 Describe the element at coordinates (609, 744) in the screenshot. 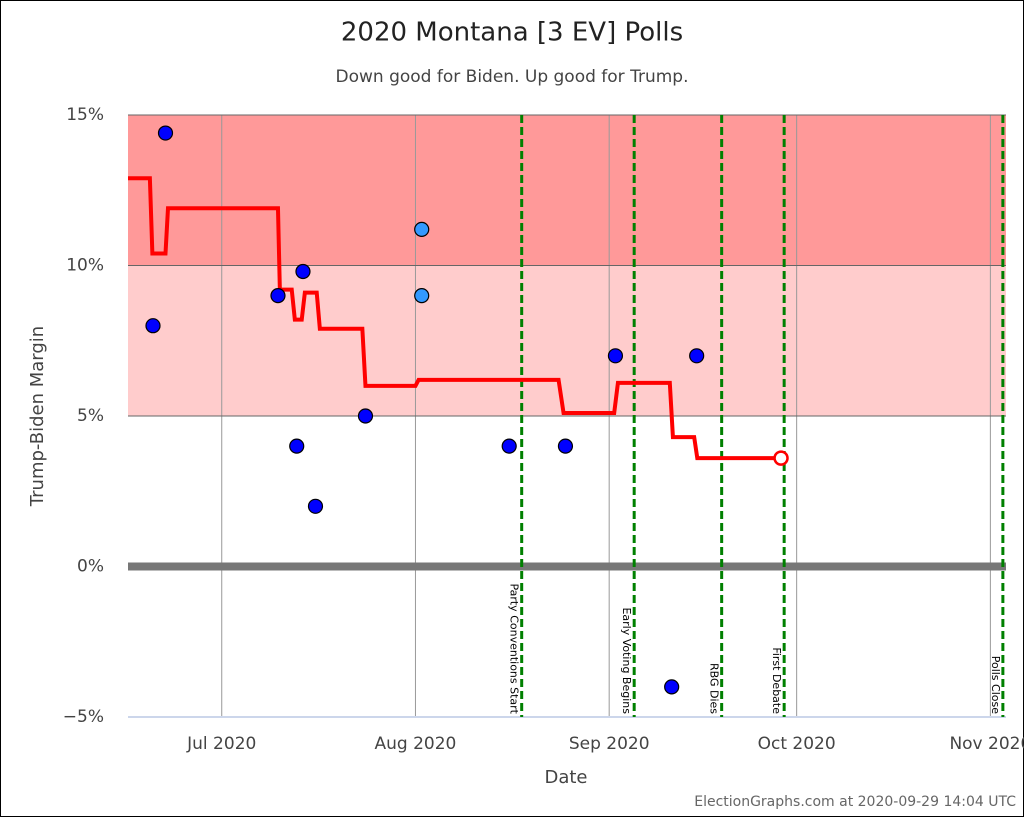

I see `x-tick-label: Sep 2020` at that location.